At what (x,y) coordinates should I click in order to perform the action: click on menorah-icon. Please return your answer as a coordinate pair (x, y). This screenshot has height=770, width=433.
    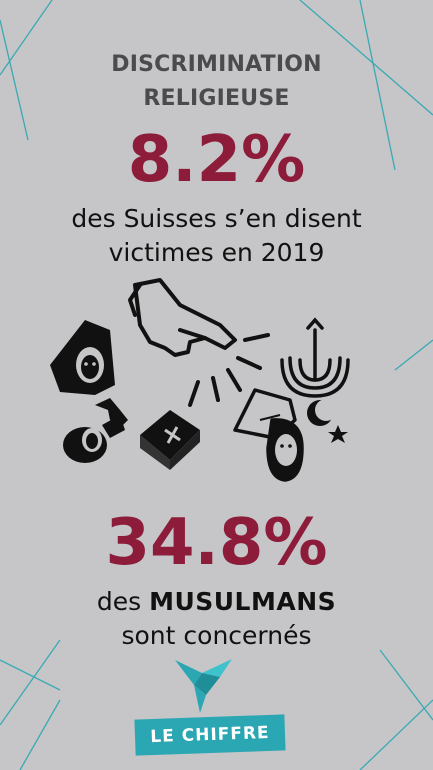
    Looking at the image, I should click on (315, 357).